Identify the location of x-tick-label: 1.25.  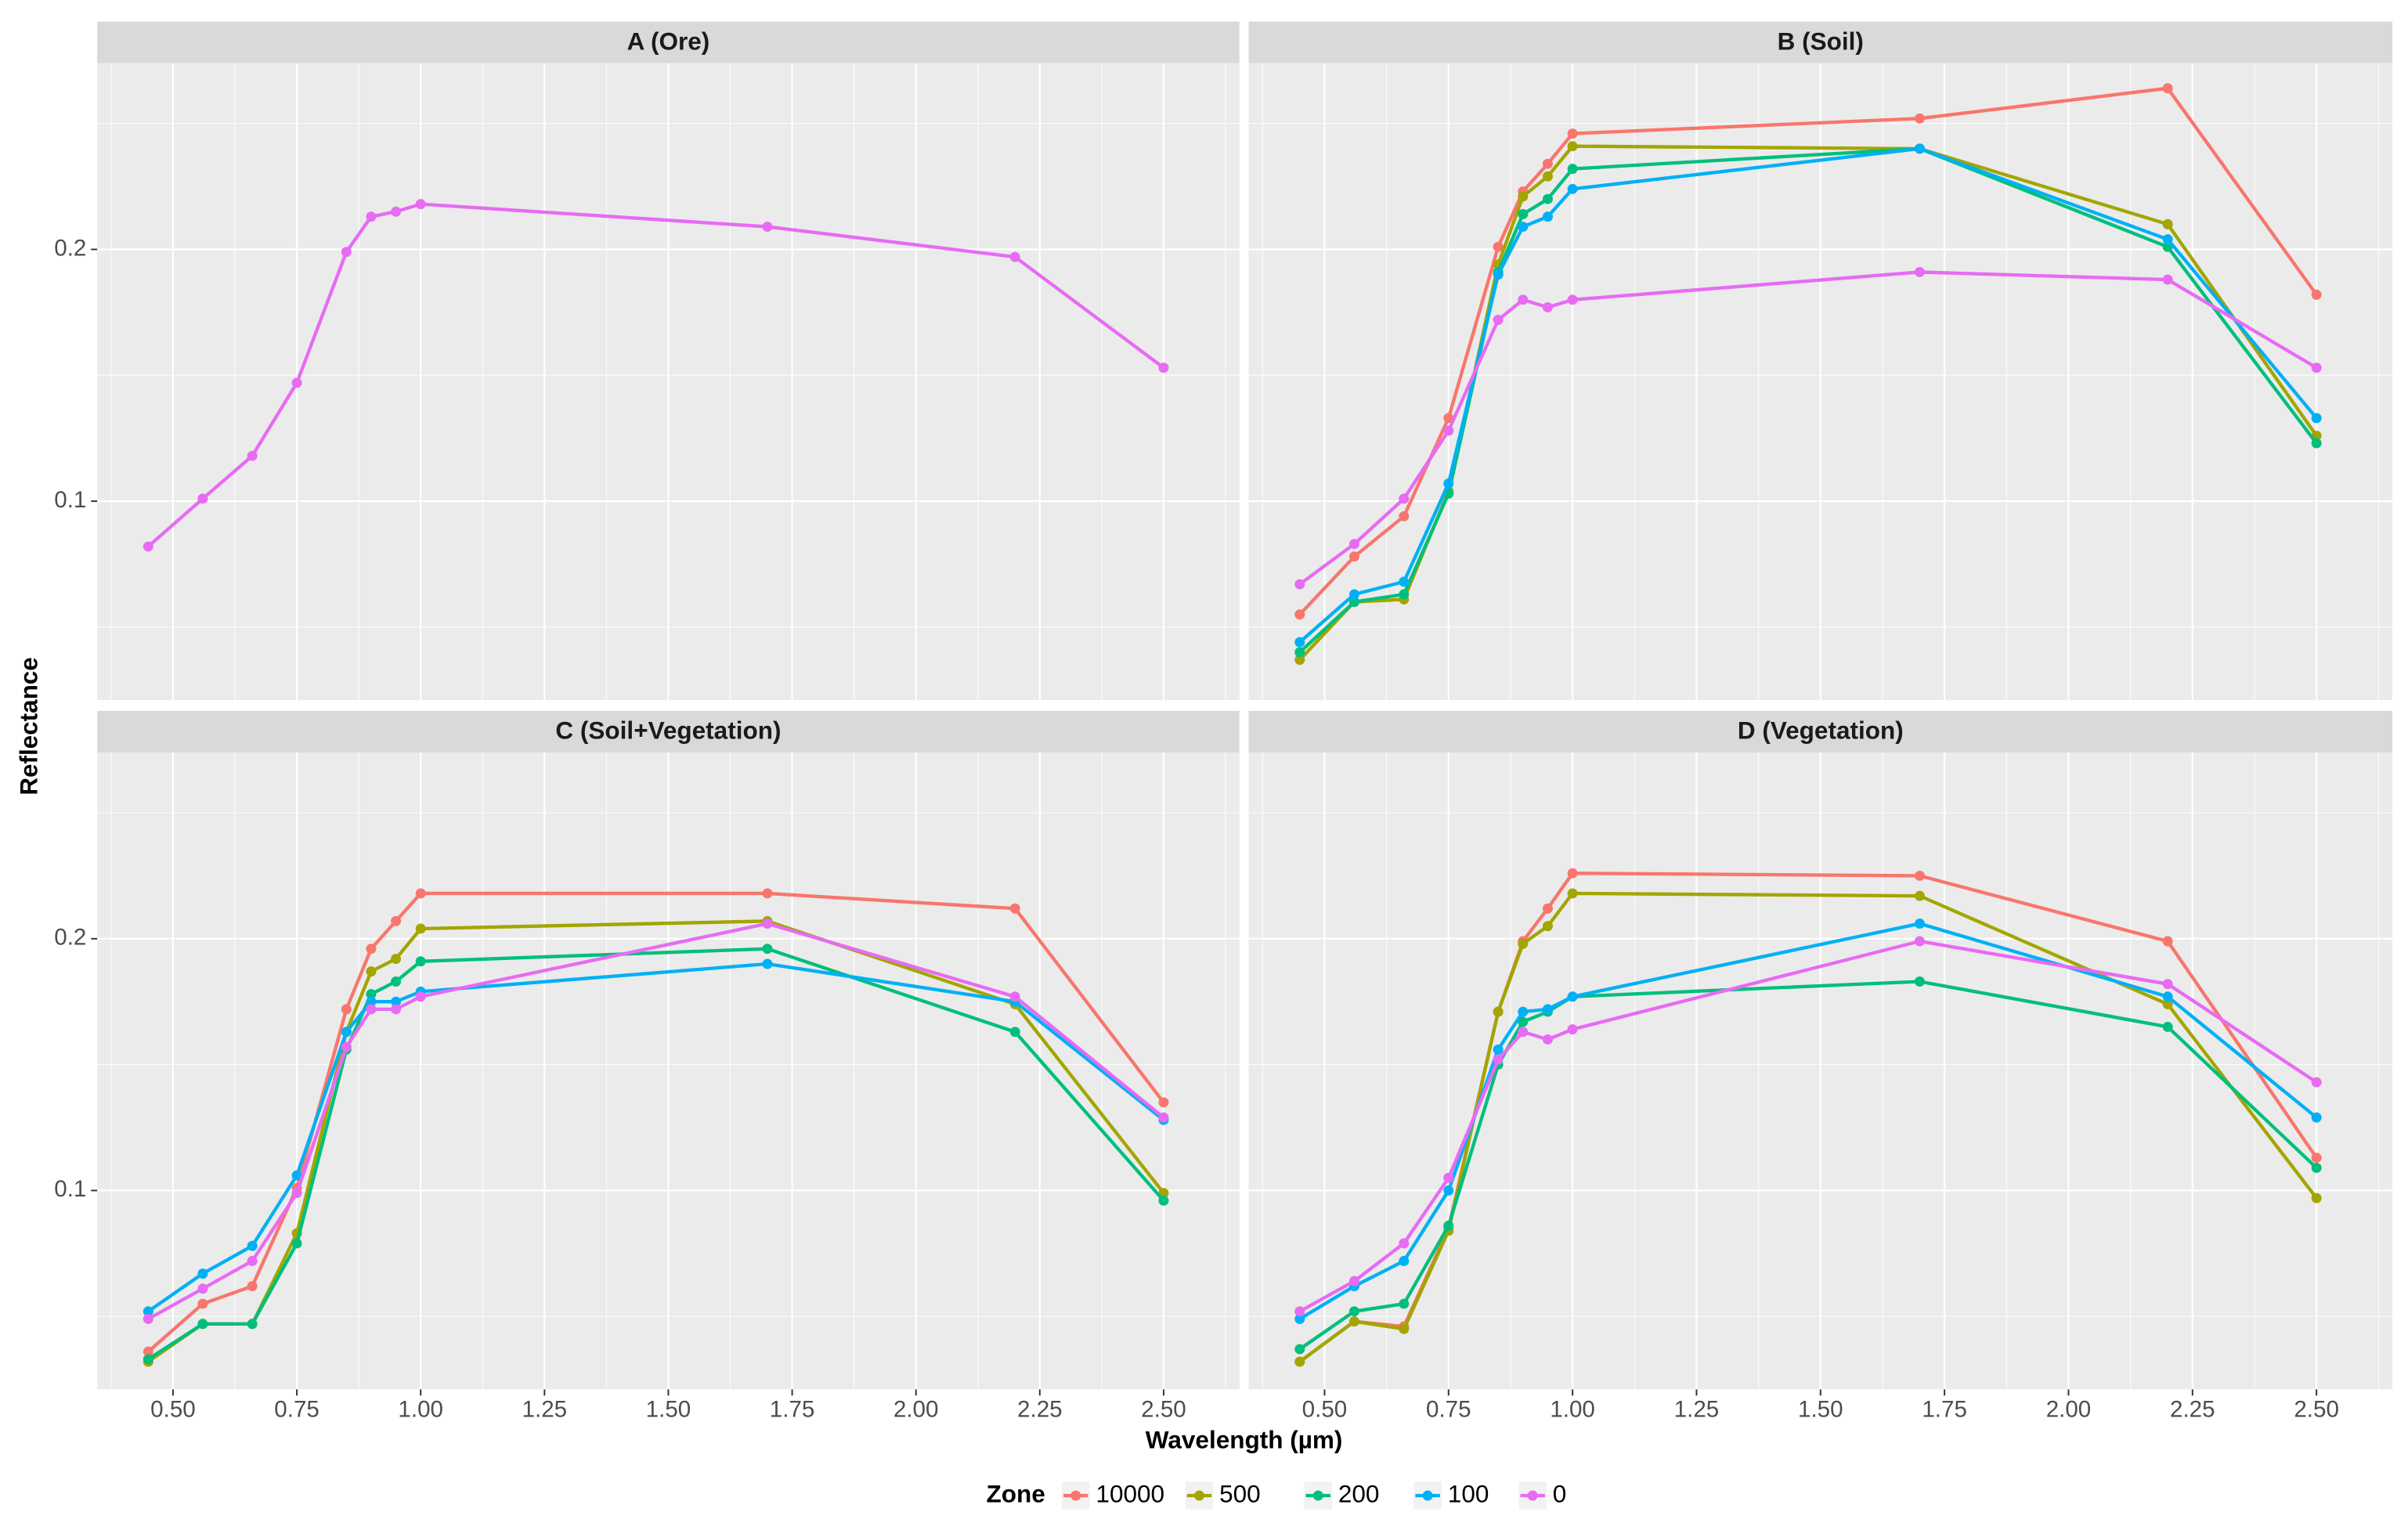
(1697, 1410).